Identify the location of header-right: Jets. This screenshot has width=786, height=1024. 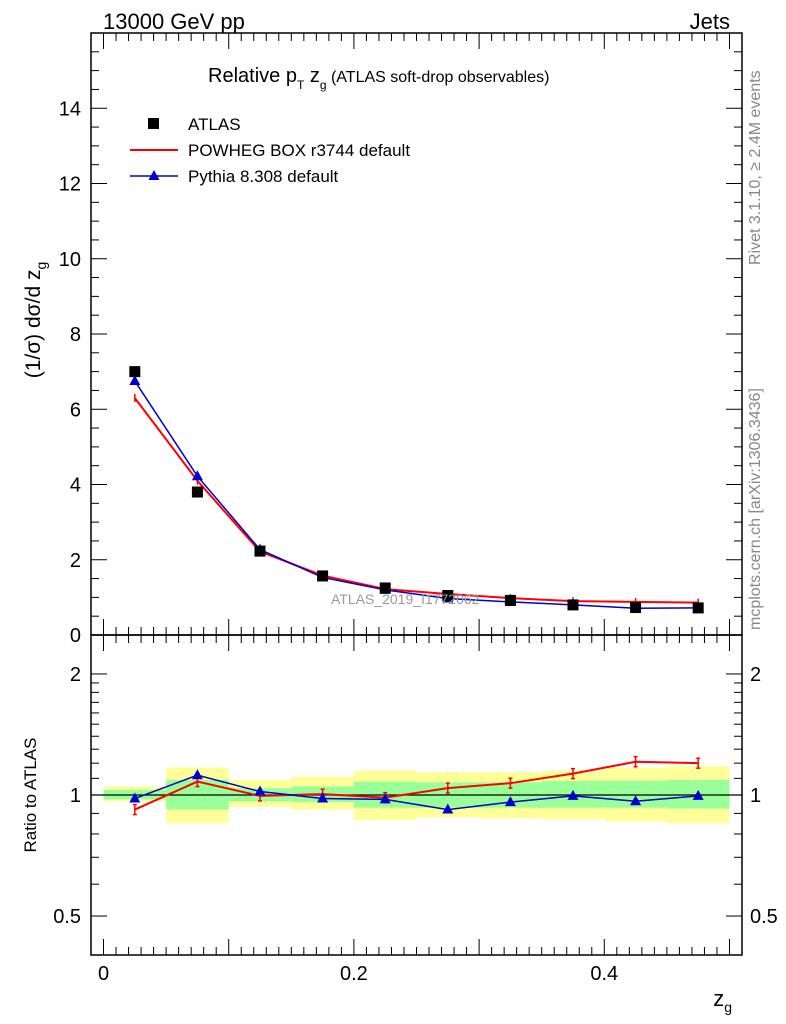
(710, 21).